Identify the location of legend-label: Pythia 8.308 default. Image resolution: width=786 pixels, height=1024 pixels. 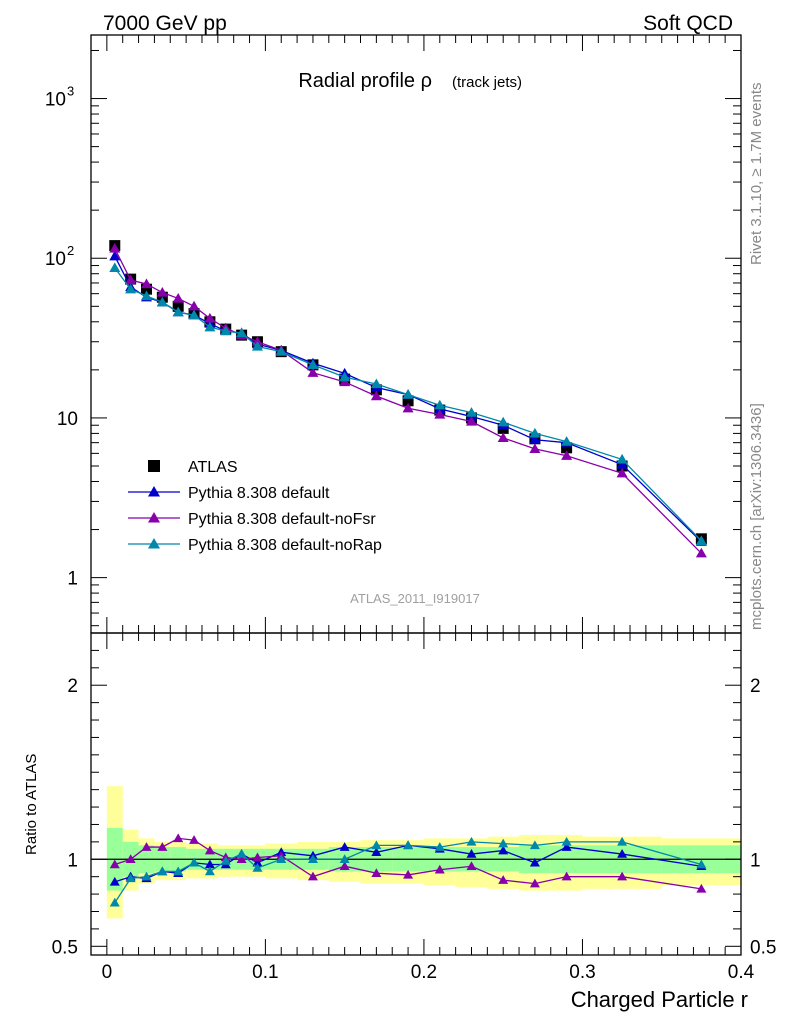
(259, 493).